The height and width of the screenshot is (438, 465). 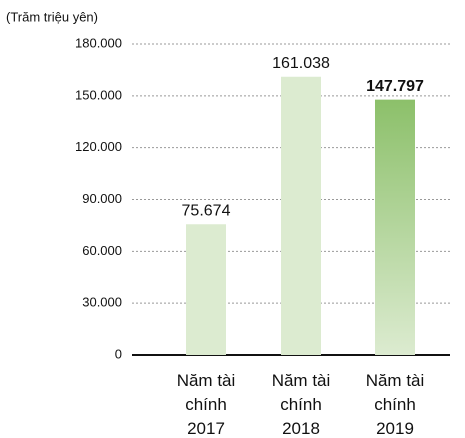 What do you see at coordinates (98, 146) in the screenshot?
I see `y-tick-label: 120.000` at bounding box center [98, 146].